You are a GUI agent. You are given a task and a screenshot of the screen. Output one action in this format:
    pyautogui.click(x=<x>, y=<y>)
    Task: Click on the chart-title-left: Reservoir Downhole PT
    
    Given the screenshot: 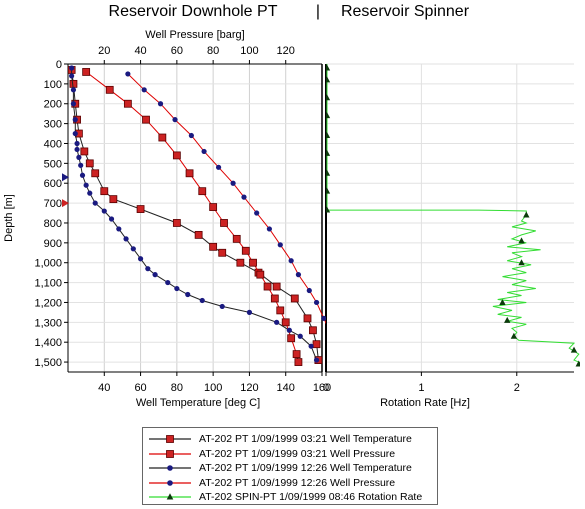 What is the action you would take?
    pyautogui.click(x=193, y=11)
    